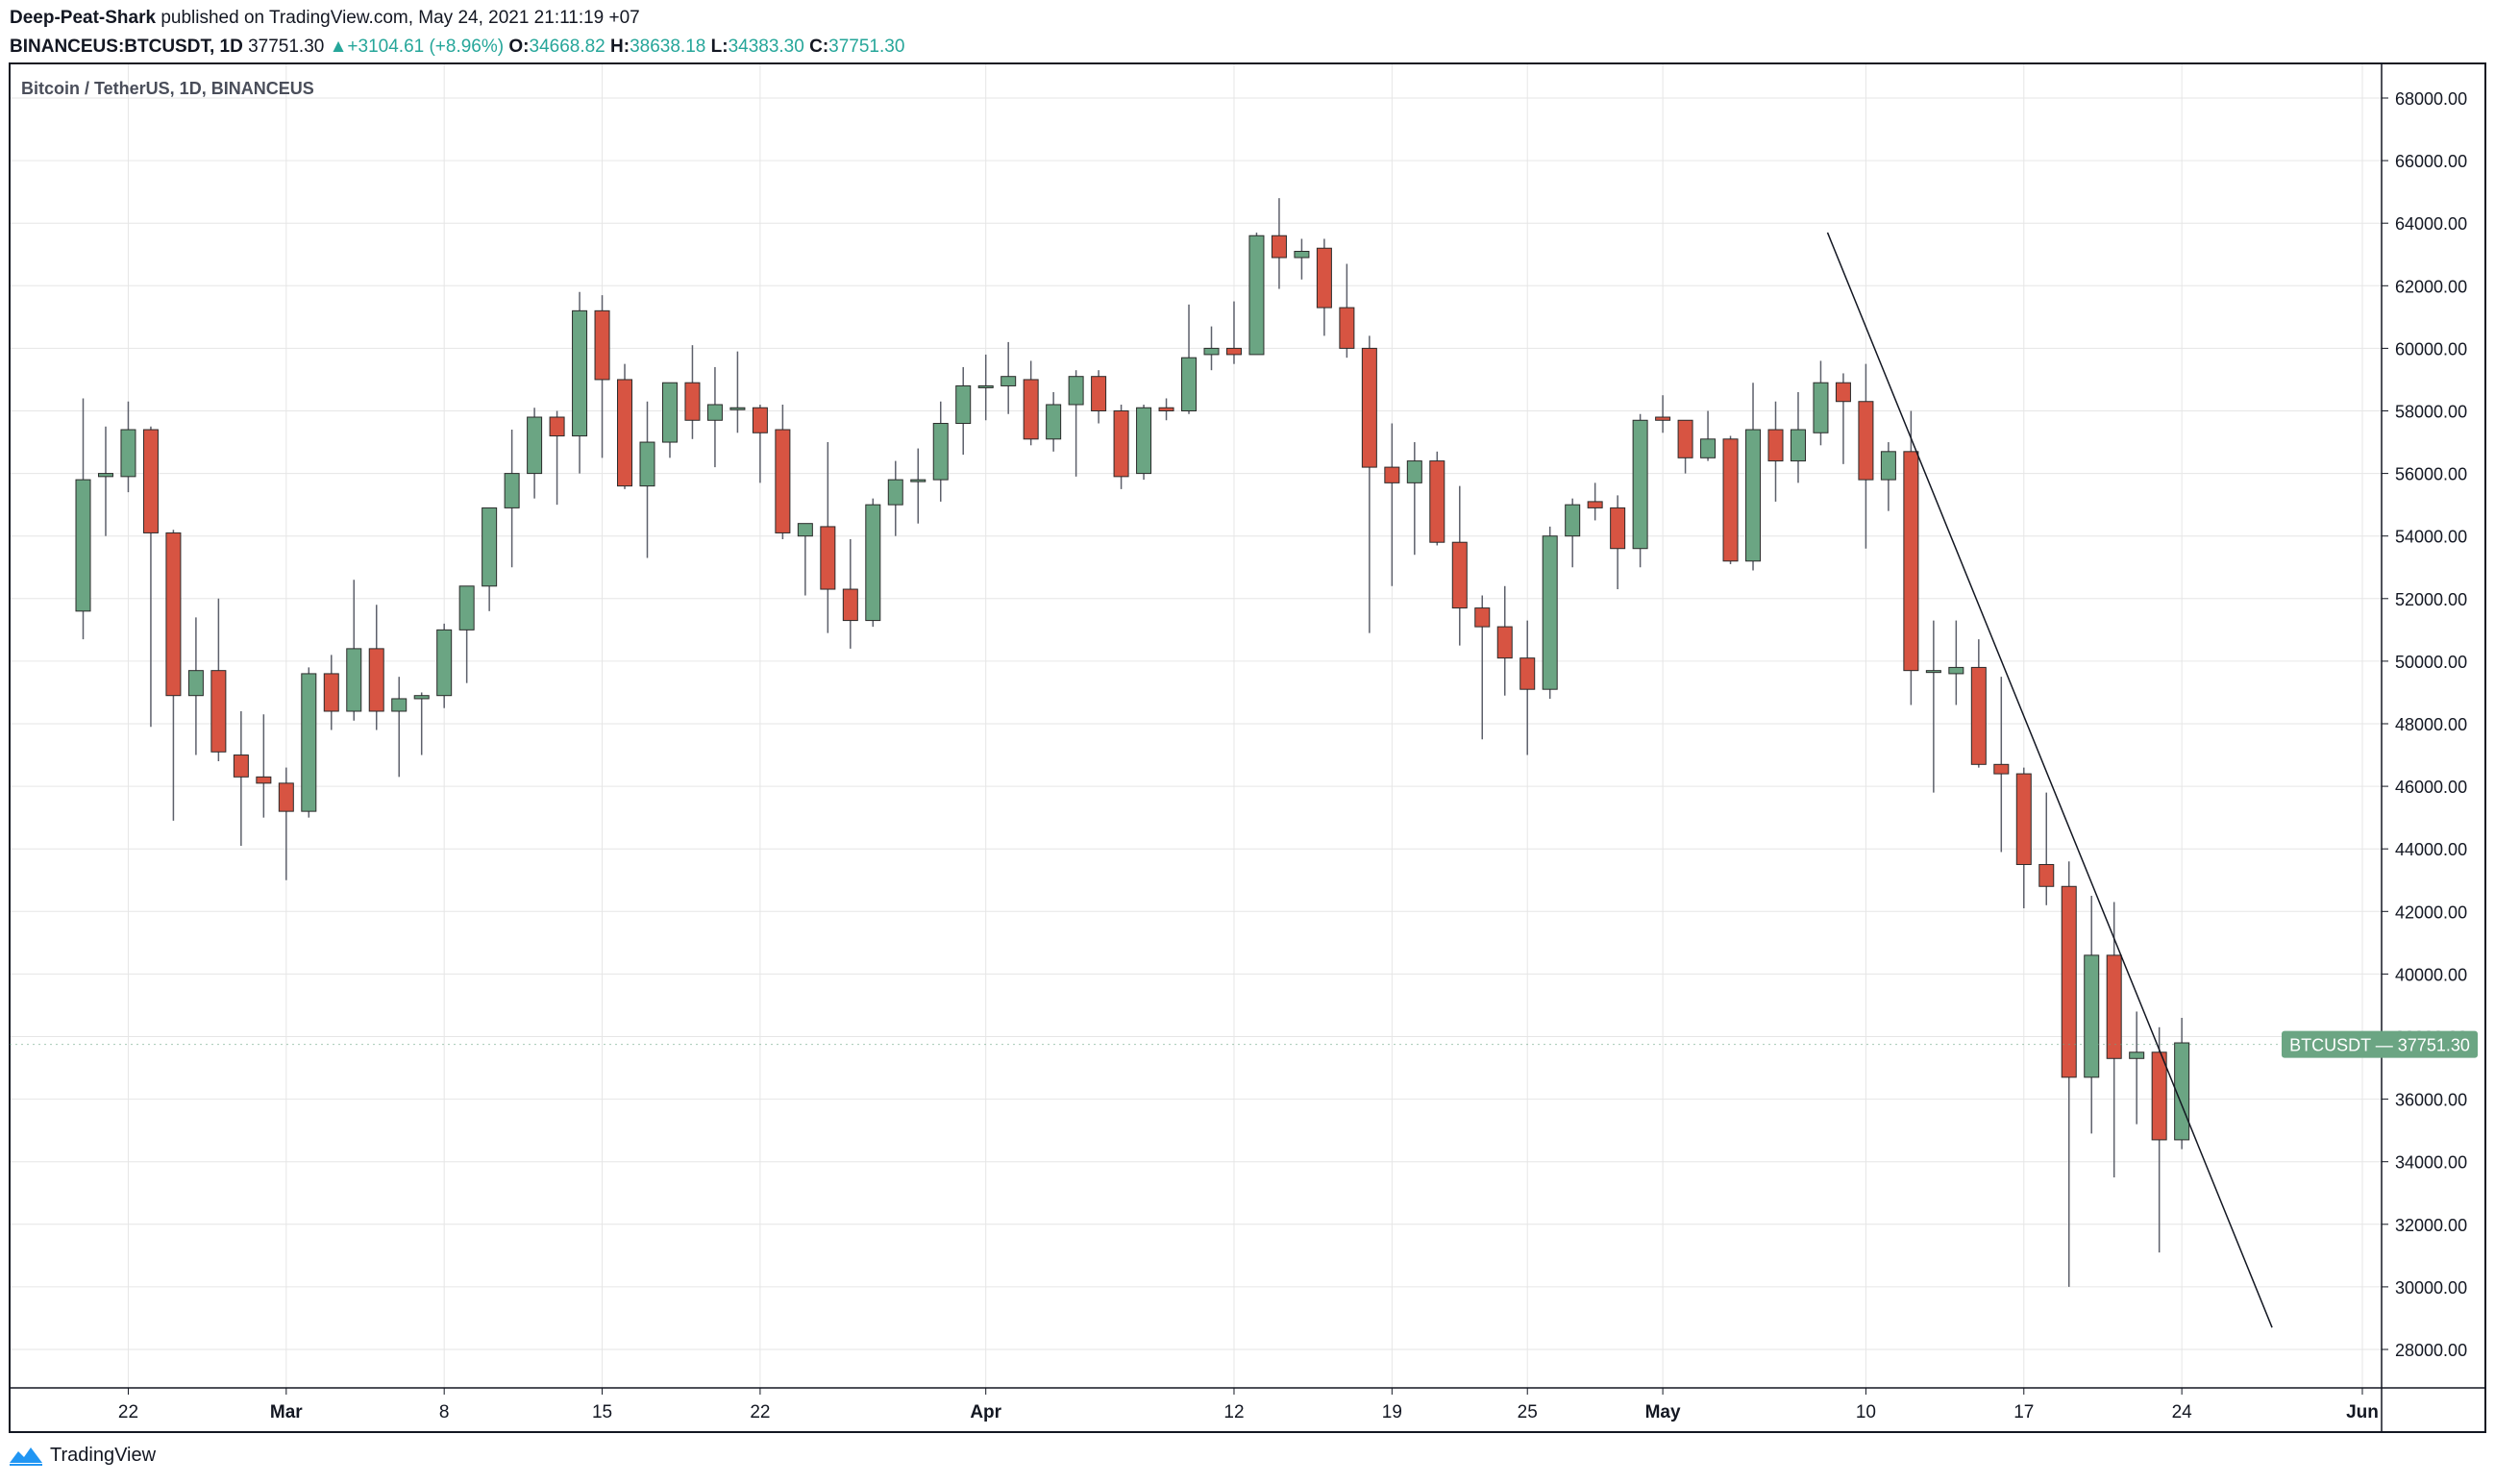  What do you see at coordinates (1233, 1412) in the screenshot?
I see `x-tick-label: 12` at bounding box center [1233, 1412].